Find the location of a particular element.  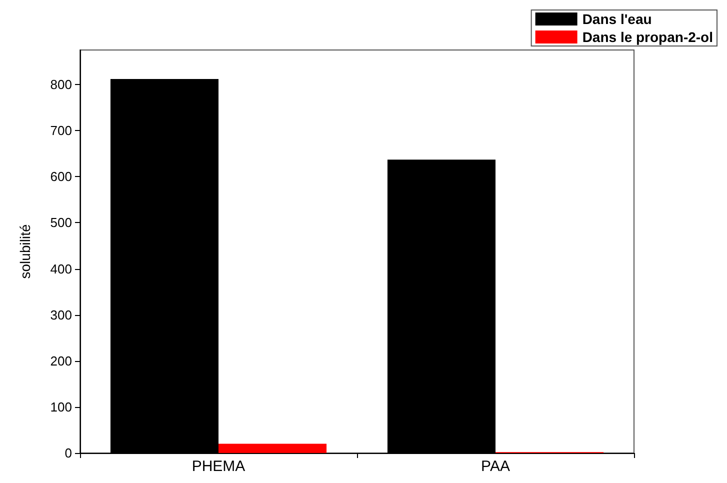

y-tick-label: 200 is located at coordinates (61, 360).